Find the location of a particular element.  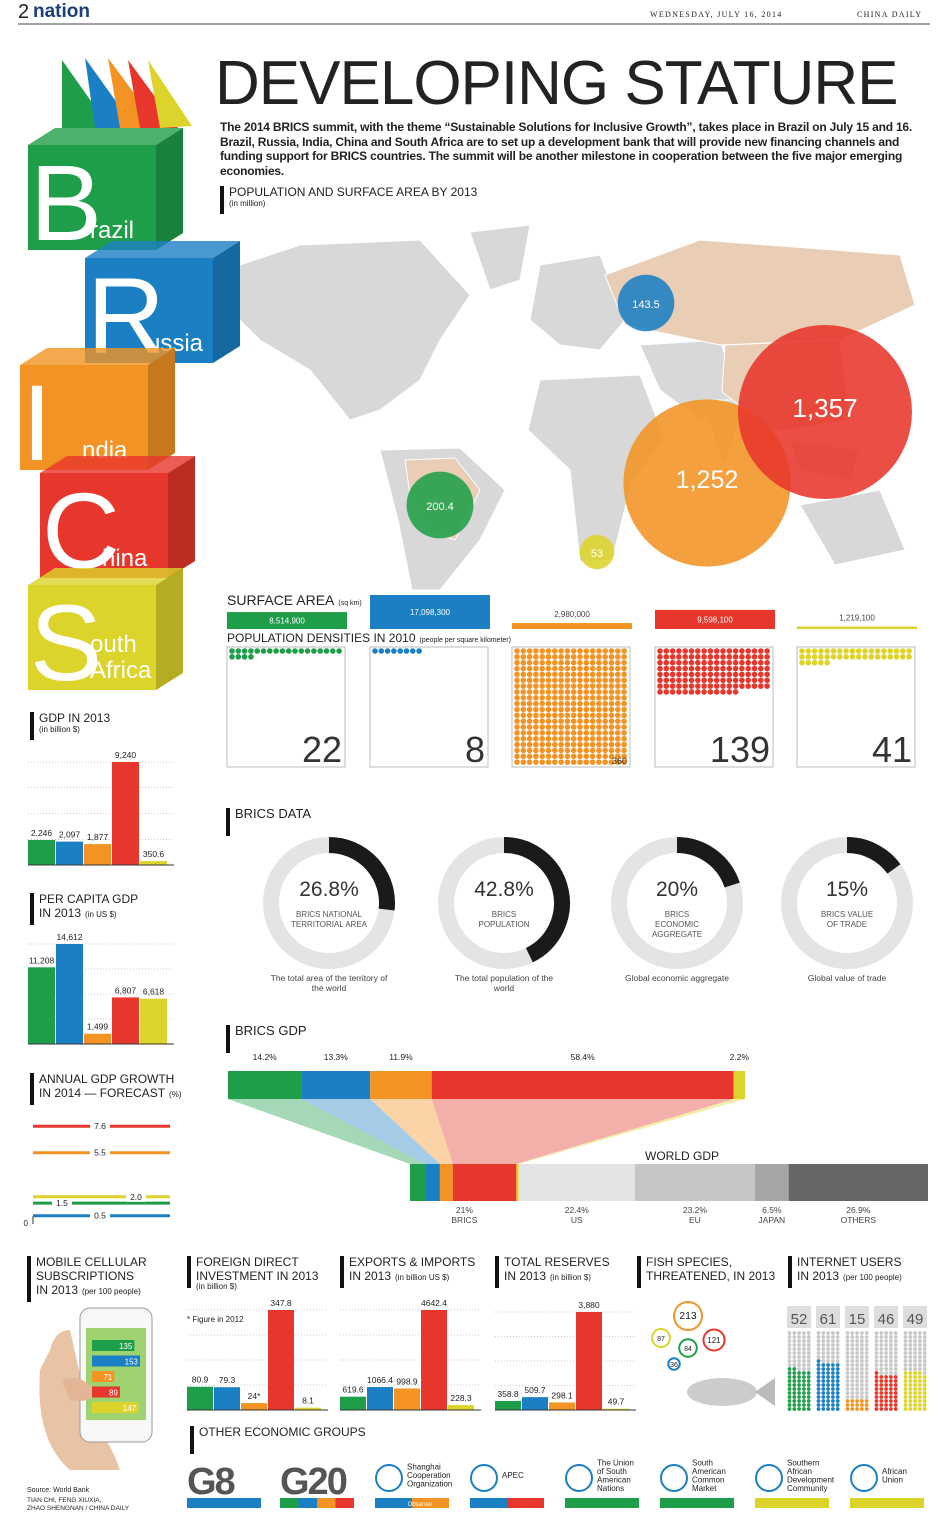

unit: (%) is located at coordinates (175, 1094).